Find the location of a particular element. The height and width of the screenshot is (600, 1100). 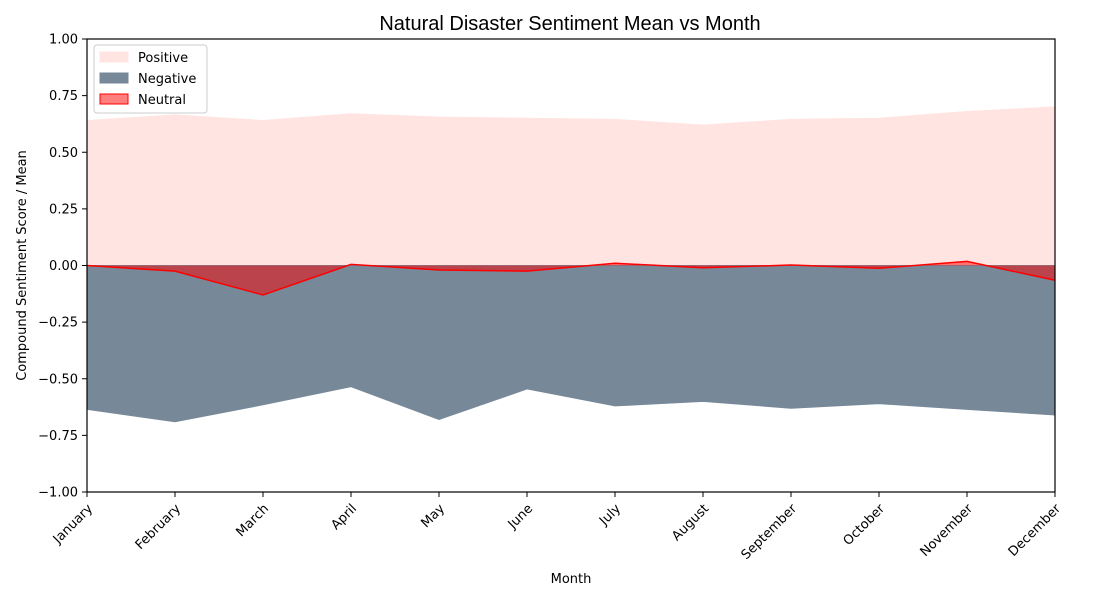

y-tick-label: 0.25 is located at coordinates (63, 209).